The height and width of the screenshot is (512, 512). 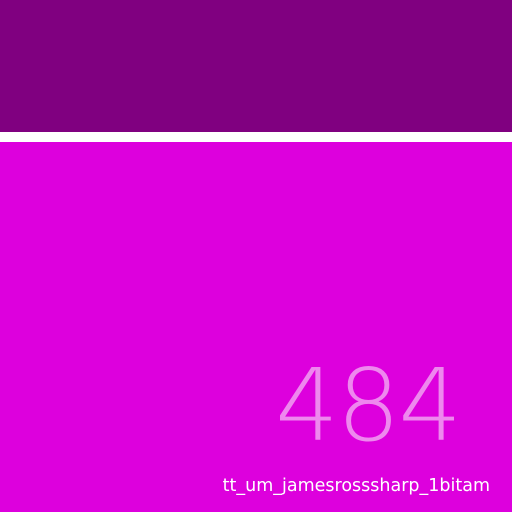 I want to click on tile-caption: tt_um_jamesrosssharp_1bitam, so click(x=356, y=486).